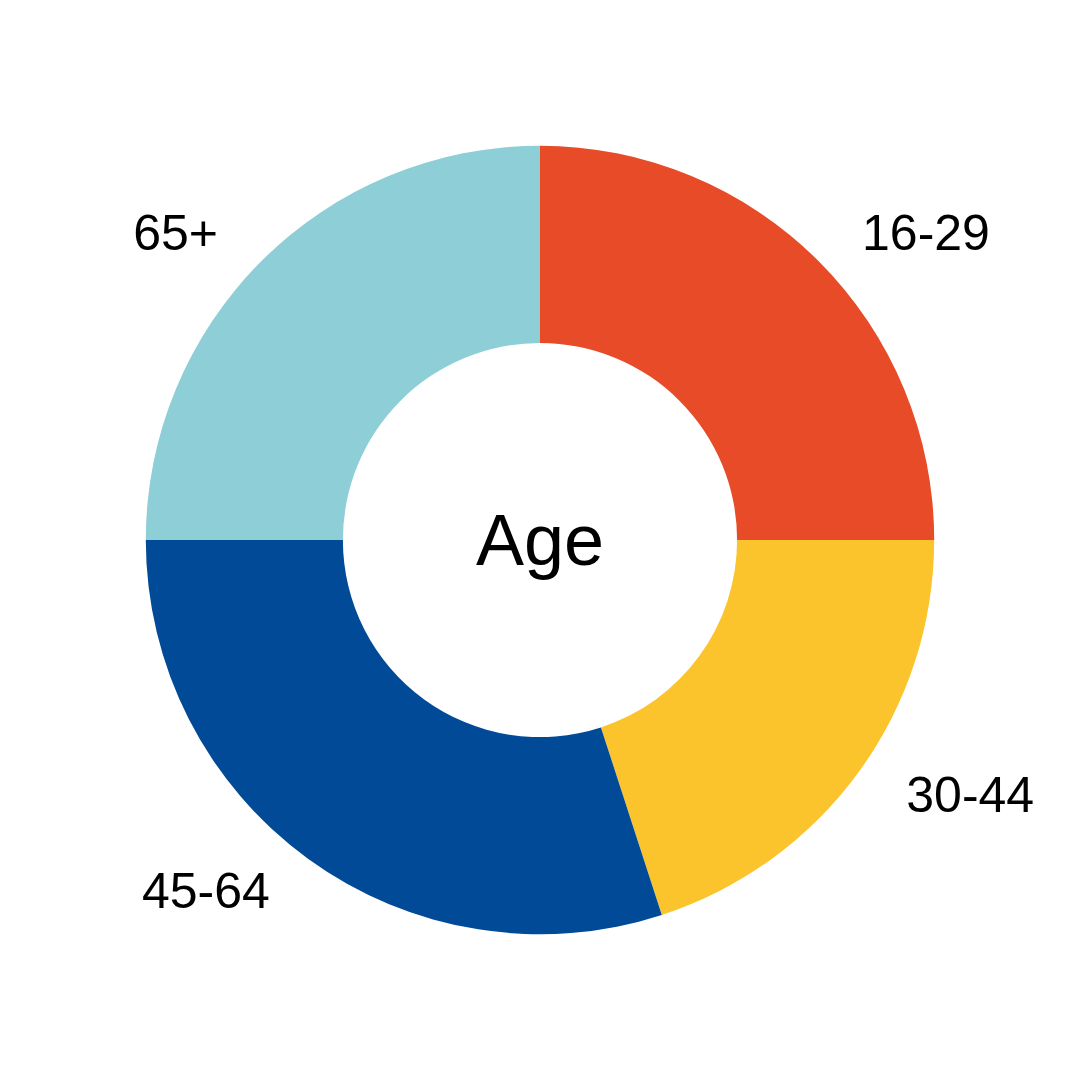  Describe the element at coordinates (175, 232) in the screenshot. I see `slice-label: 65+` at that location.